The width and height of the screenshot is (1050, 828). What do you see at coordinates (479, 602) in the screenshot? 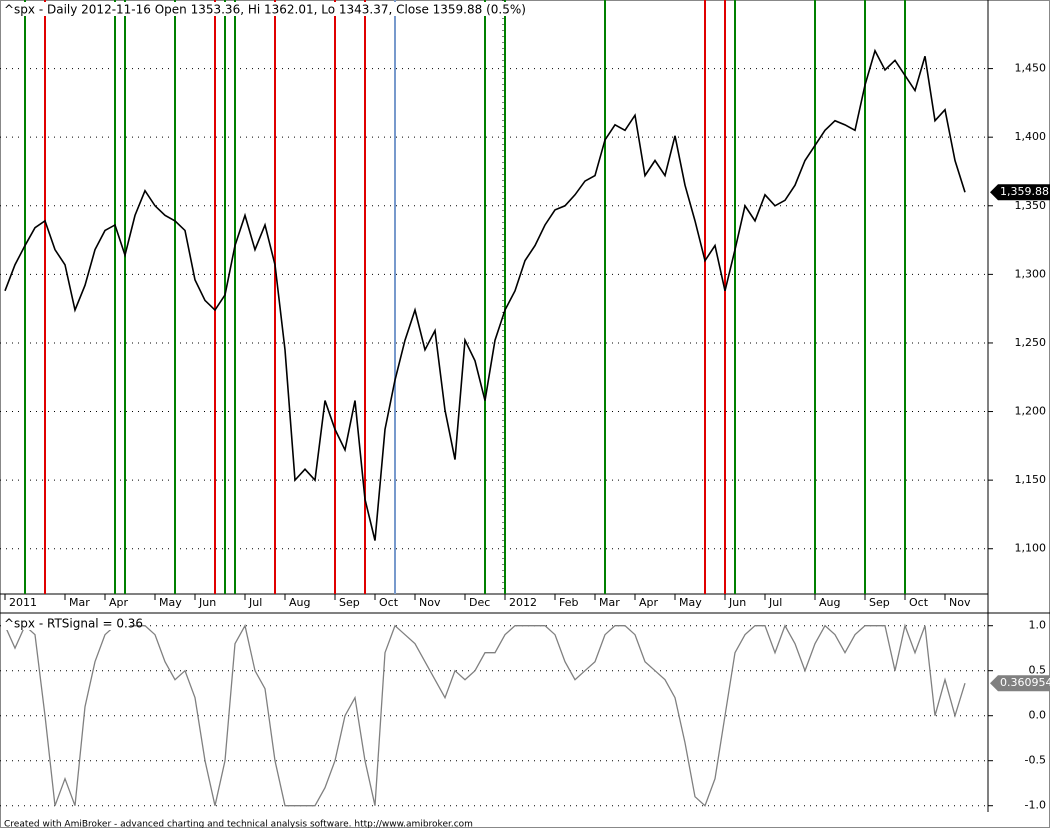
I see `x-tick-label: Dec` at bounding box center [479, 602].